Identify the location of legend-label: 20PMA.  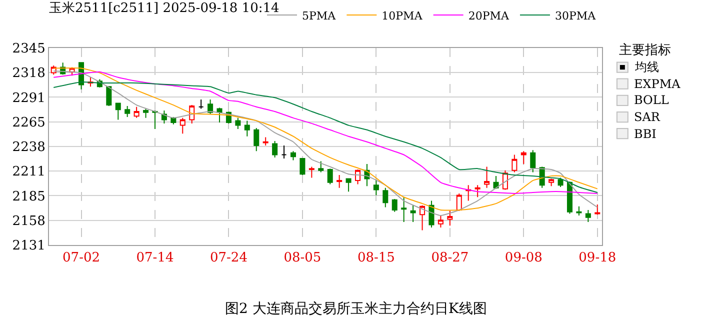
(489, 15).